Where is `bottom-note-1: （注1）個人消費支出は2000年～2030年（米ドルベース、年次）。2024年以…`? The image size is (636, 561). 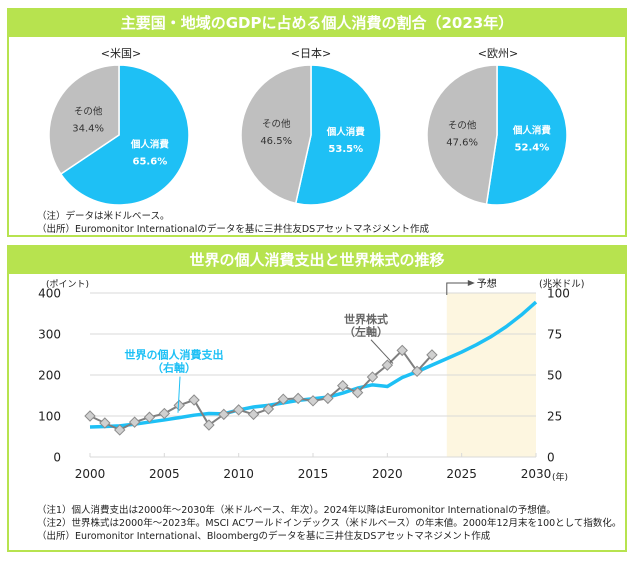 bottom-note-1: （注1）個人消費支出は2000年～2030年（米ドルベース、年次）。2024年以… is located at coordinates (296, 510).